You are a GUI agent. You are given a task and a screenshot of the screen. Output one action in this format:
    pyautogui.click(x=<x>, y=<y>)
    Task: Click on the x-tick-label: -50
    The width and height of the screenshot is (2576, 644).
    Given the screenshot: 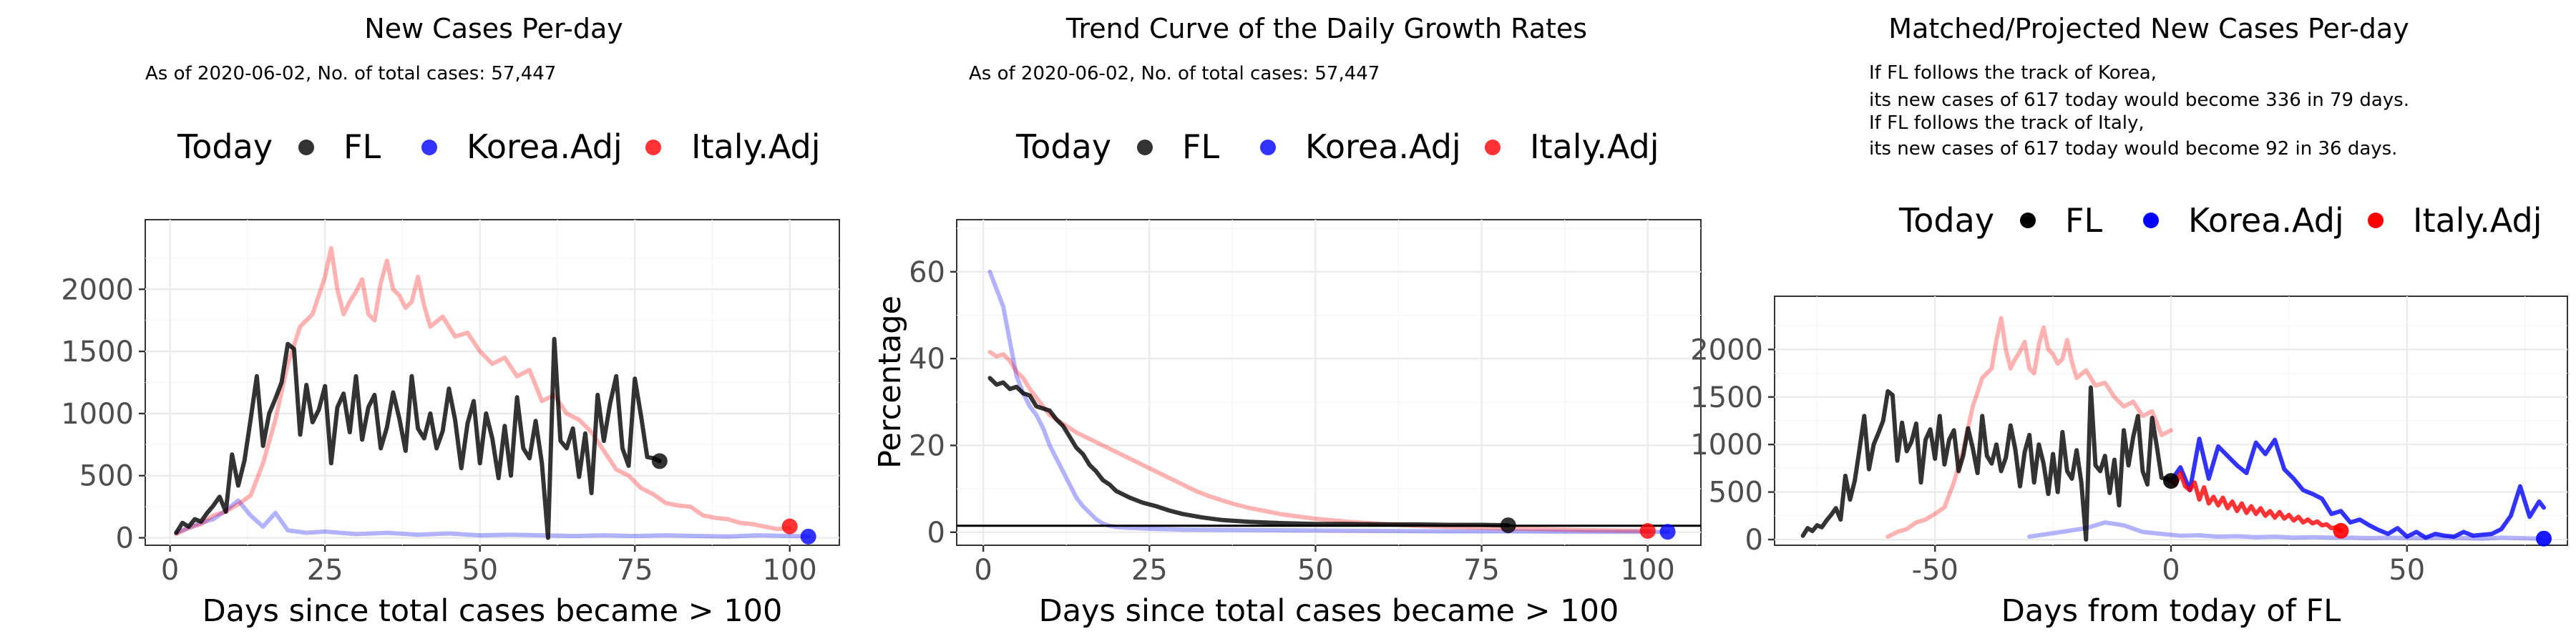 What is the action you would take?
    pyautogui.click(x=1935, y=570)
    